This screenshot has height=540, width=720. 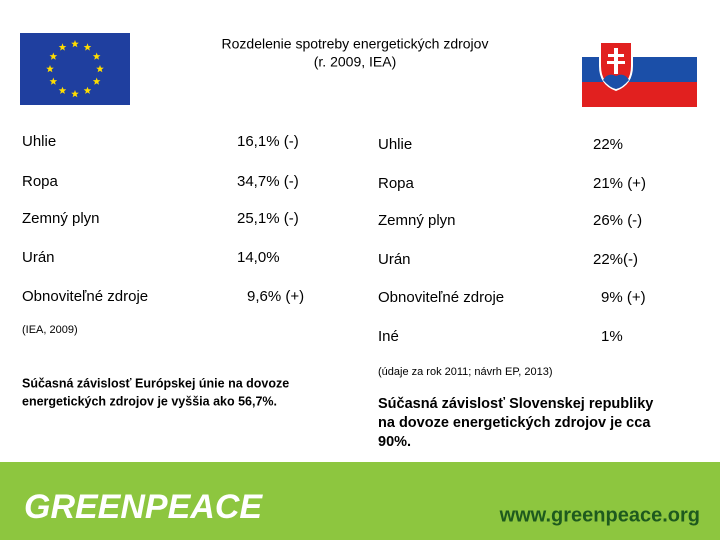 What do you see at coordinates (623, 297) in the screenshot?
I see `row-value: 9% (+)` at bounding box center [623, 297].